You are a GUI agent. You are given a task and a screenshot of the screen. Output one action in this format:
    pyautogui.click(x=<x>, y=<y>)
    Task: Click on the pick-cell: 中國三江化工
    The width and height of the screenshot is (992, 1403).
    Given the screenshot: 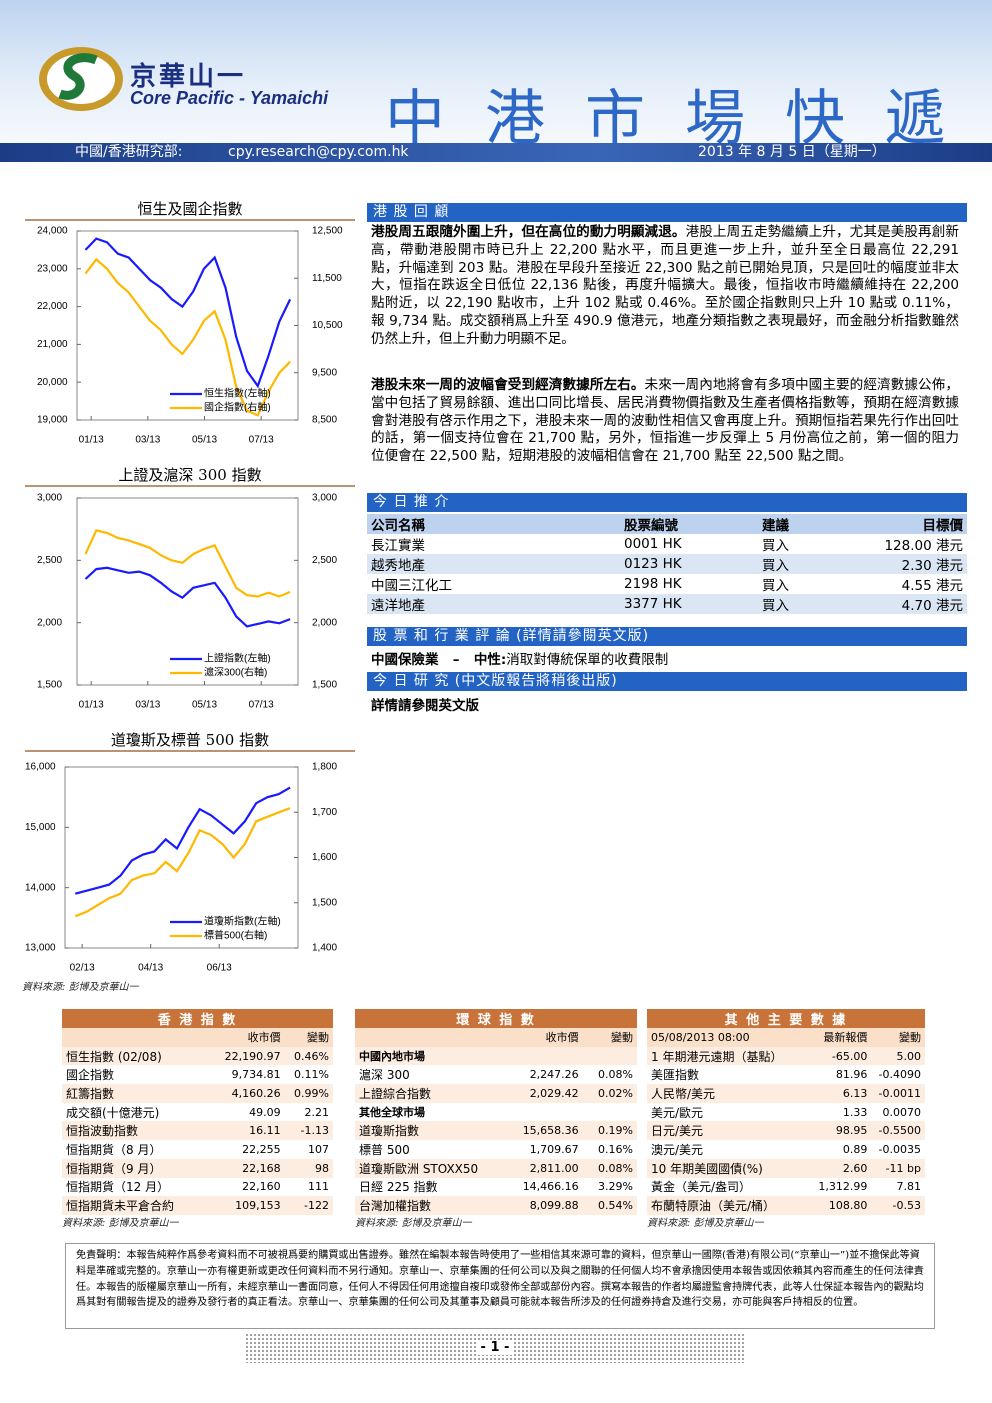 What is the action you would take?
    pyautogui.click(x=411, y=586)
    